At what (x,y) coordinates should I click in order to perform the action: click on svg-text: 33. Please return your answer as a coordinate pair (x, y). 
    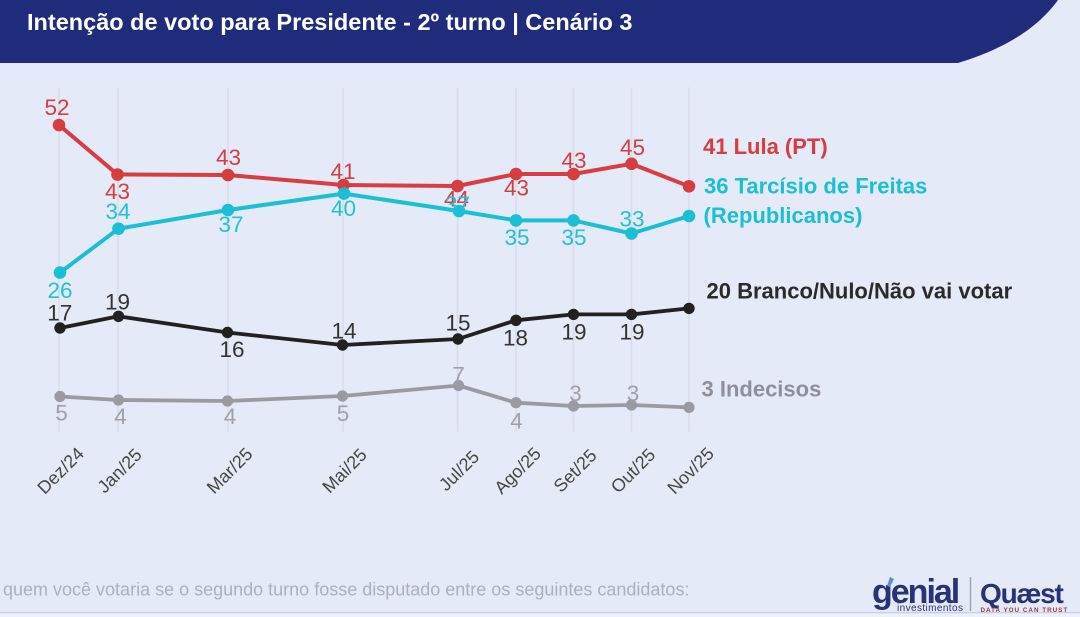
    Looking at the image, I should click on (631, 219).